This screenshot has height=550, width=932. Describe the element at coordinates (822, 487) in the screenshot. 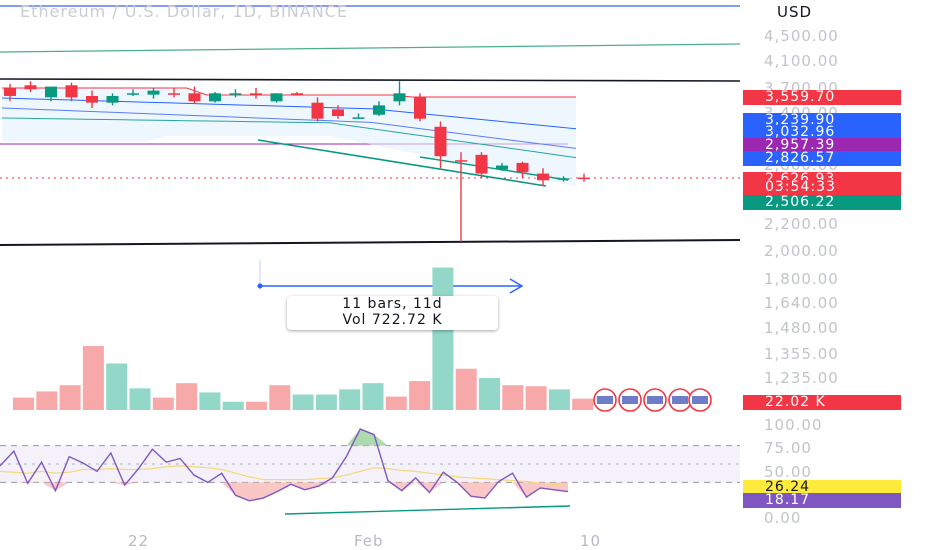

I see `rsi-value-tag: 26.24` at that location.